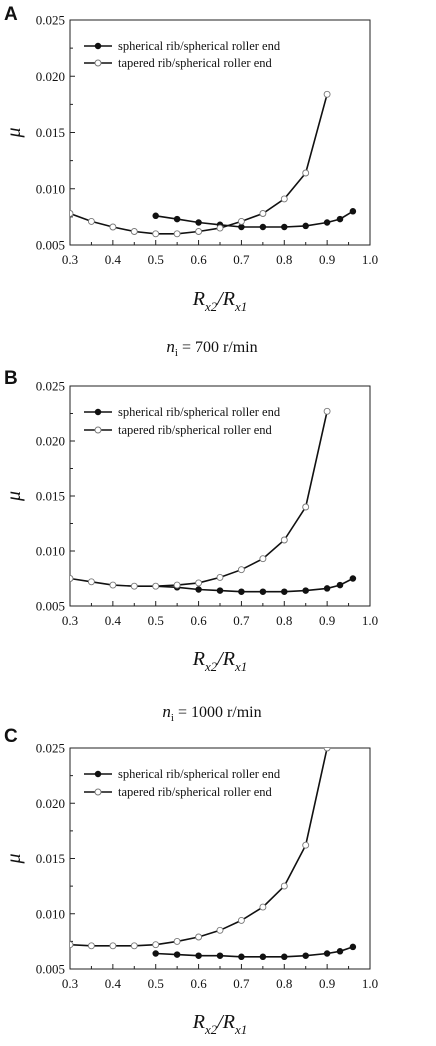  I want to click on panel-a-x-tick-label: 0.5, so click(156, 259).